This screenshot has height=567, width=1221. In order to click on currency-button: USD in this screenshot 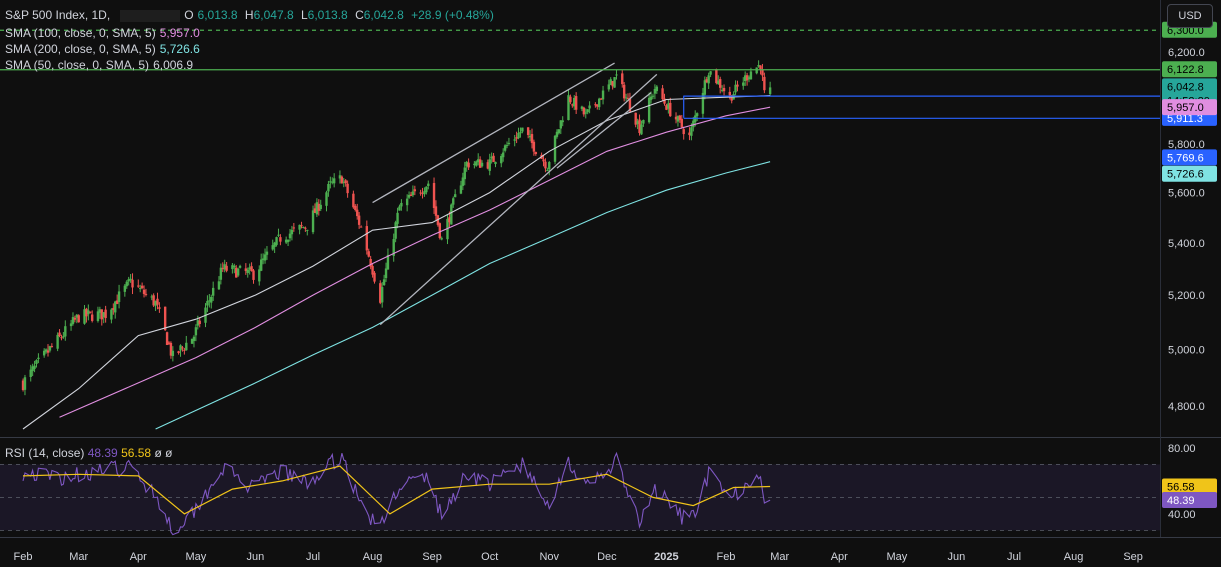, I will do `click(1190, 16)`.